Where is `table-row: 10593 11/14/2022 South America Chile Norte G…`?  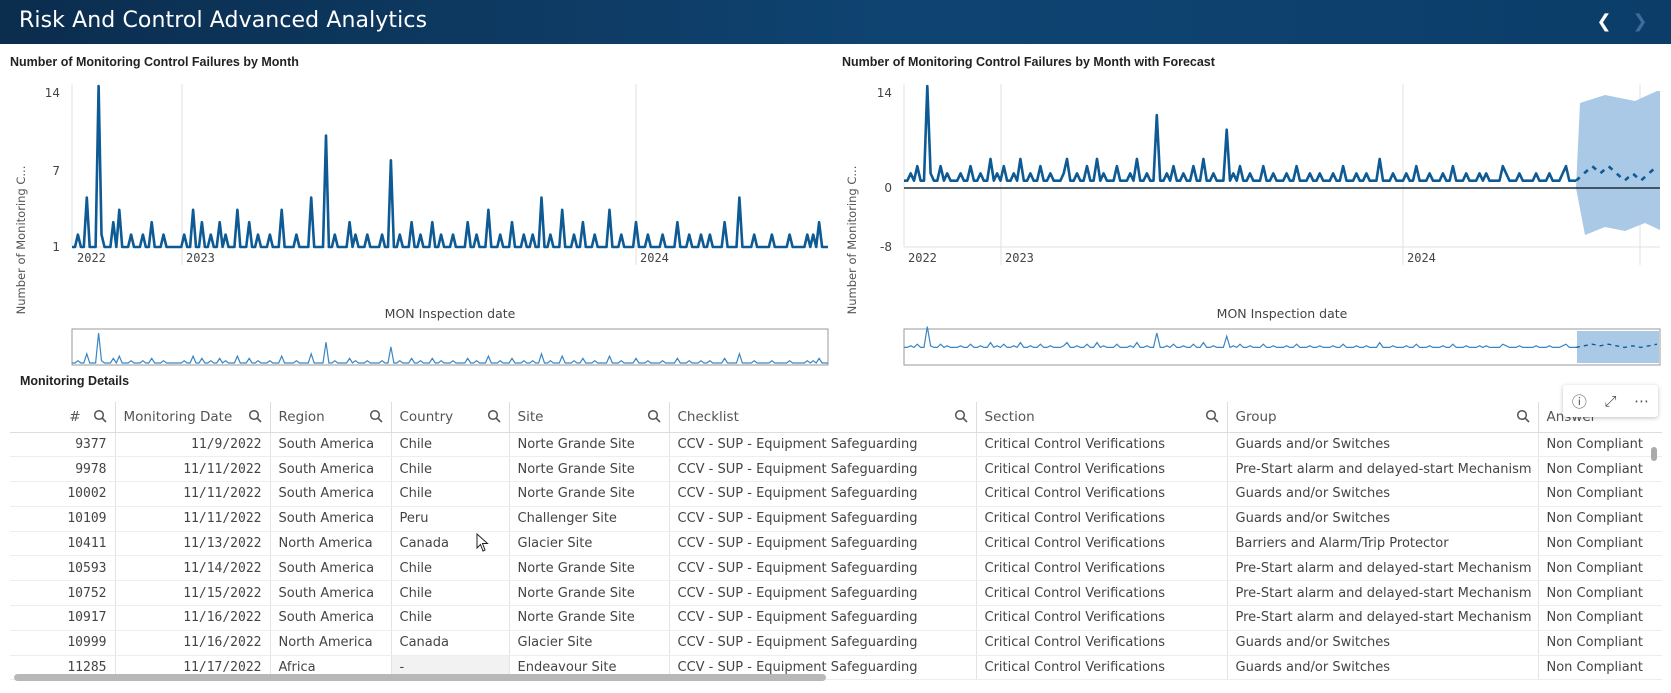
table-row: 10593 11/14/2022 South America Chile Norte G… is located at coordinates (836, 568).